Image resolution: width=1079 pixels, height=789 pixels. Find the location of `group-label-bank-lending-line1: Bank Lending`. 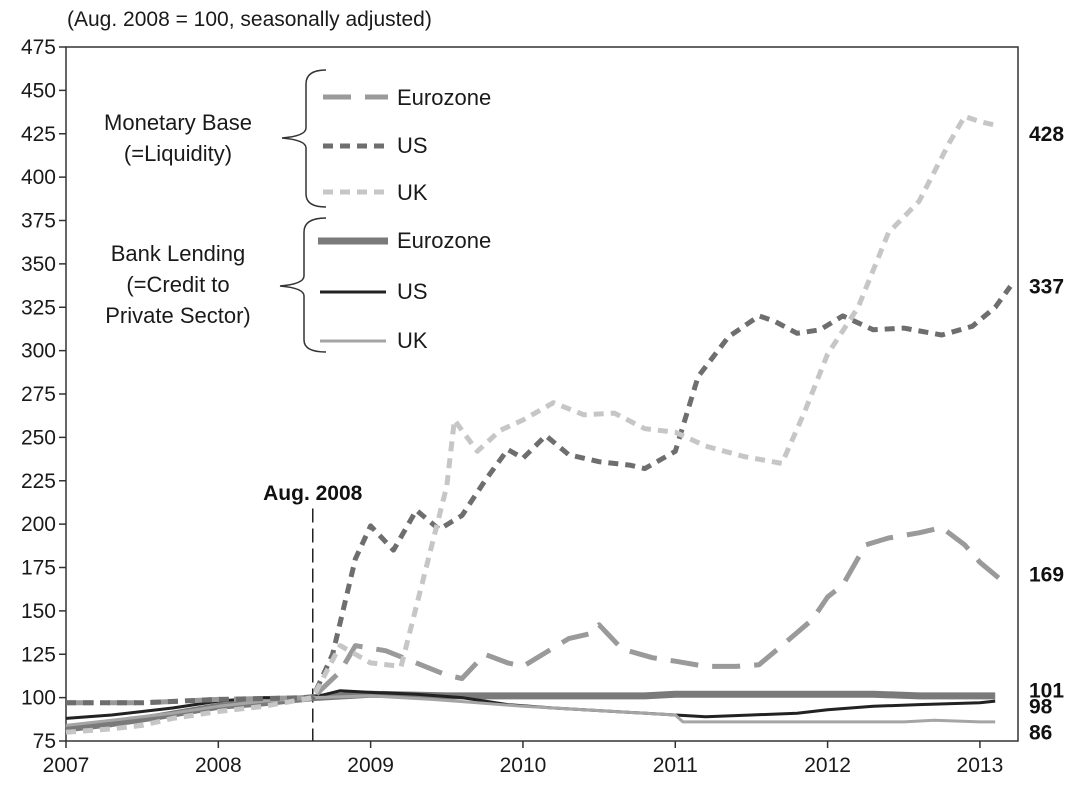

group-label-bank-lending-line1: Bank Lending is located at coordinates (178, 253).